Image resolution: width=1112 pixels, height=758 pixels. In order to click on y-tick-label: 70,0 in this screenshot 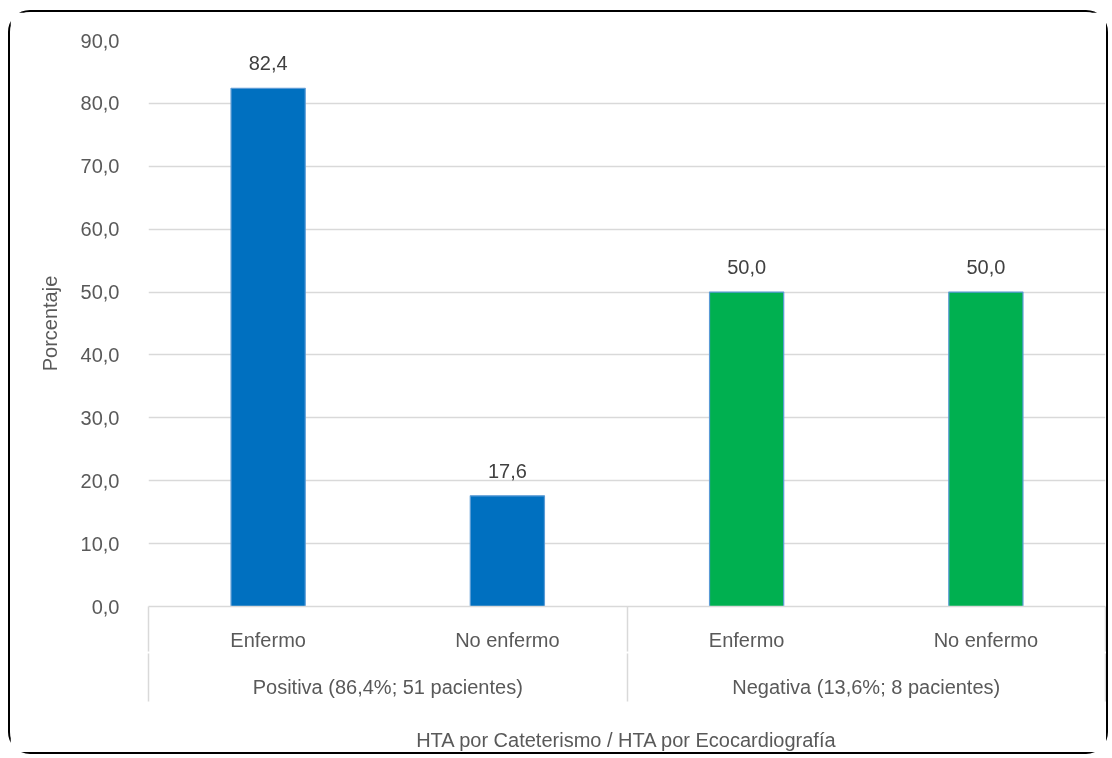, I will do `click(100, 166)`.